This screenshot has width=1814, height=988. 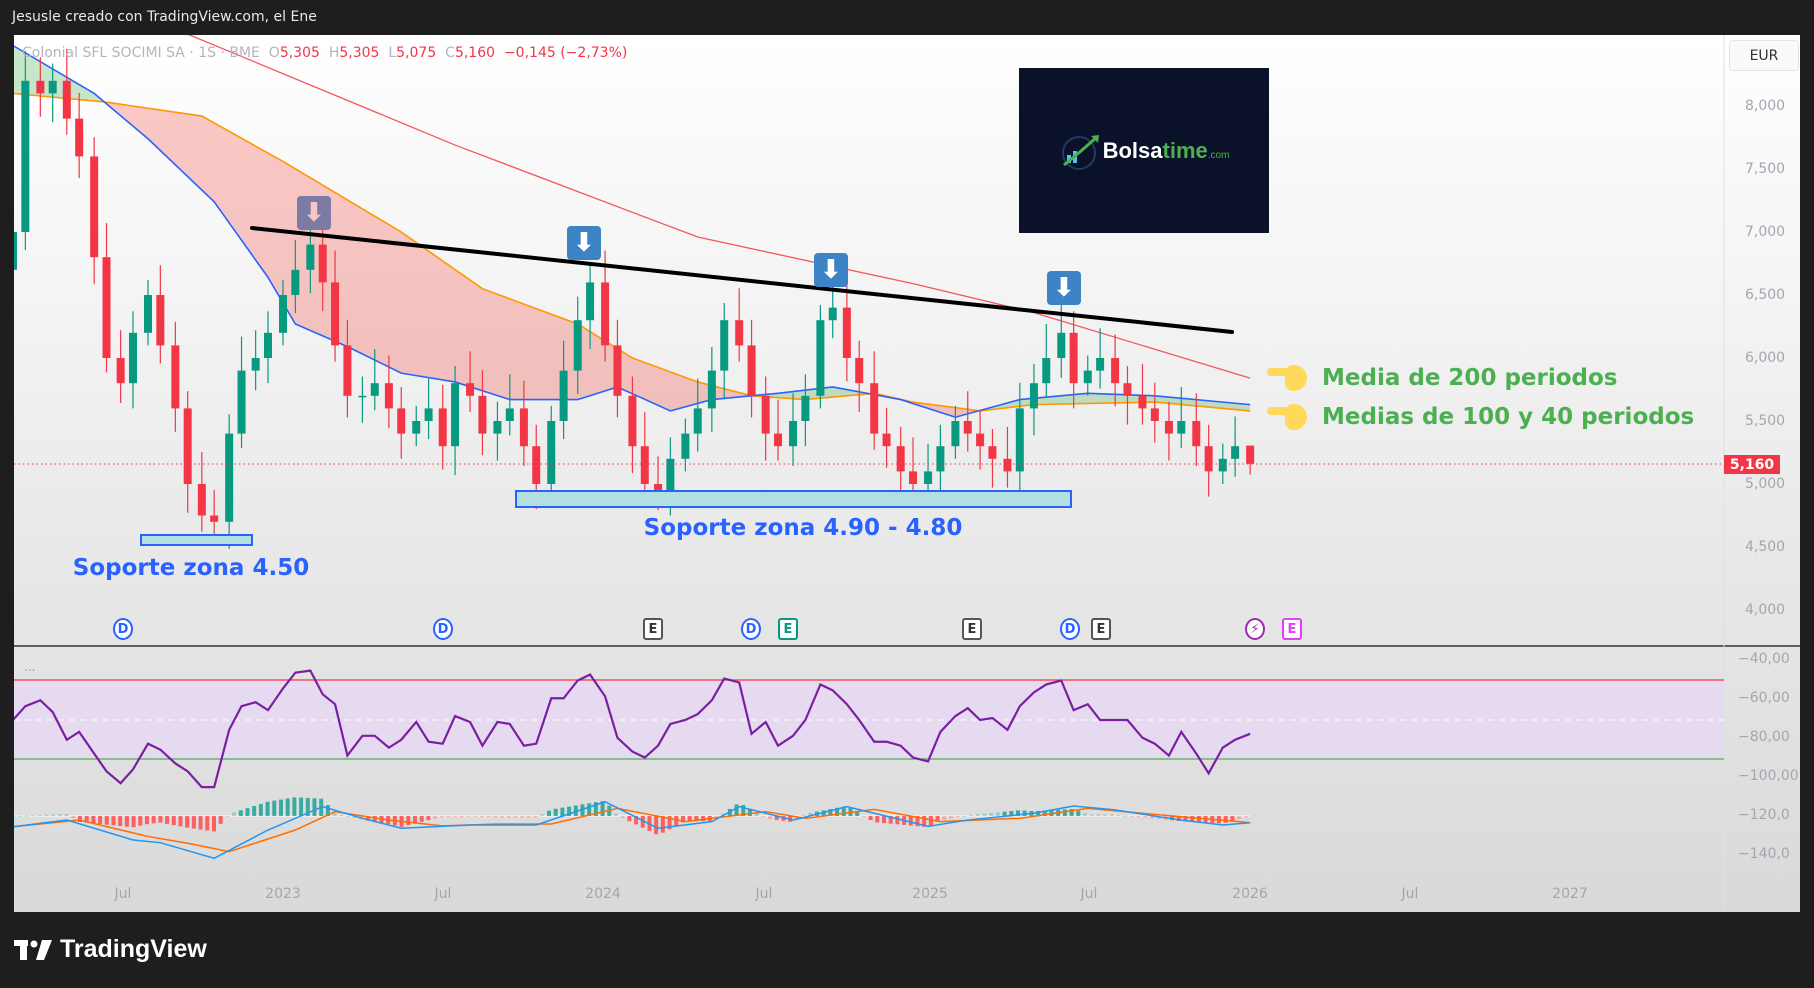 What do you see at coordinates (632, 828) in the screenshot?
I see `macd-indicator` at bounding box center [632, 828].